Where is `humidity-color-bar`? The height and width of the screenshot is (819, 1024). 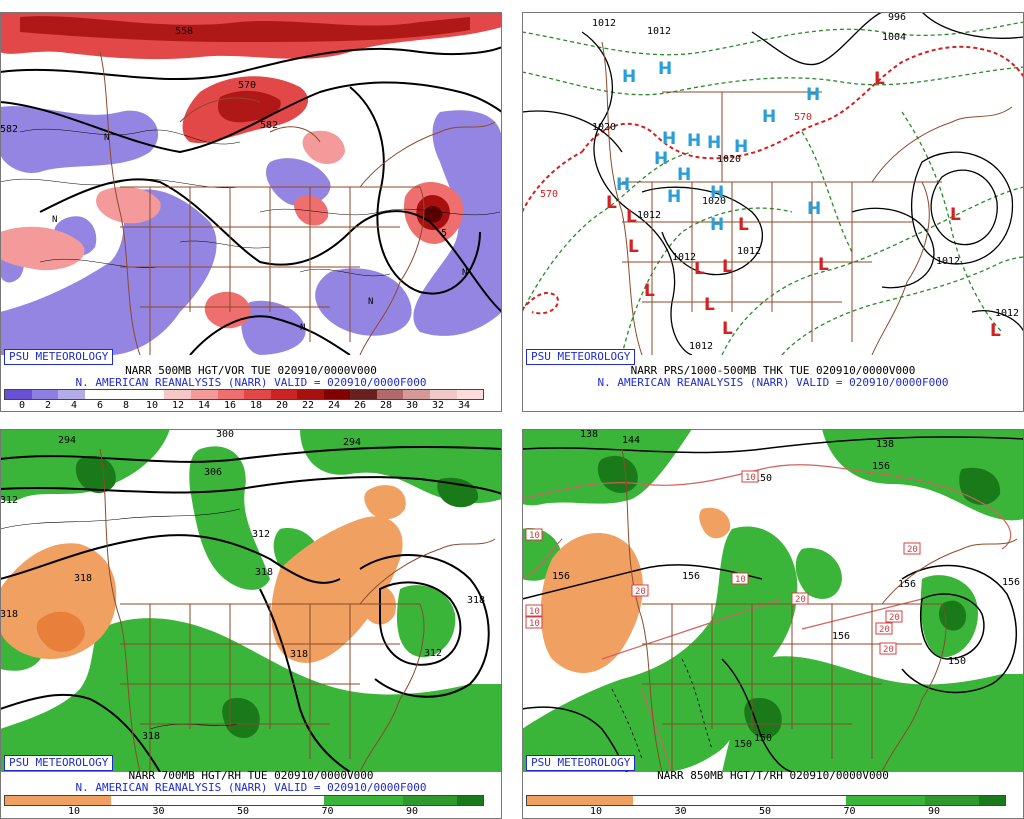
humidity-color-bar is located at coordinates (244, 800).